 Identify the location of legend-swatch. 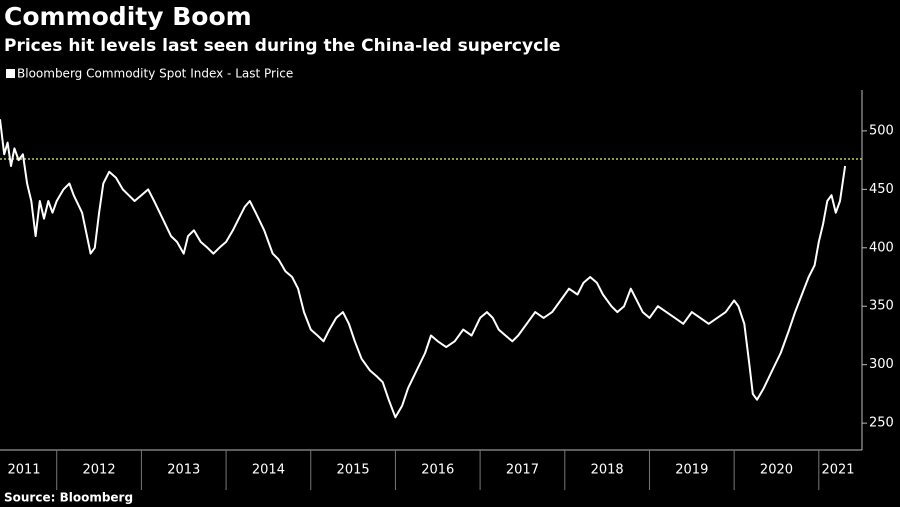
(10, 73).